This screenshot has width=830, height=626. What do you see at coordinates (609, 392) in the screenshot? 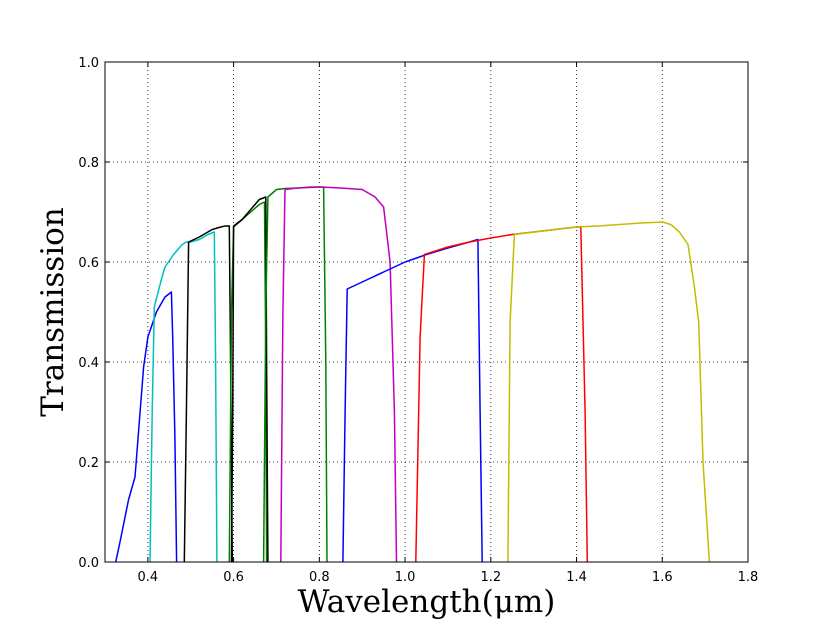
I see `series-line-yellow` at bounding box center [609, 392].